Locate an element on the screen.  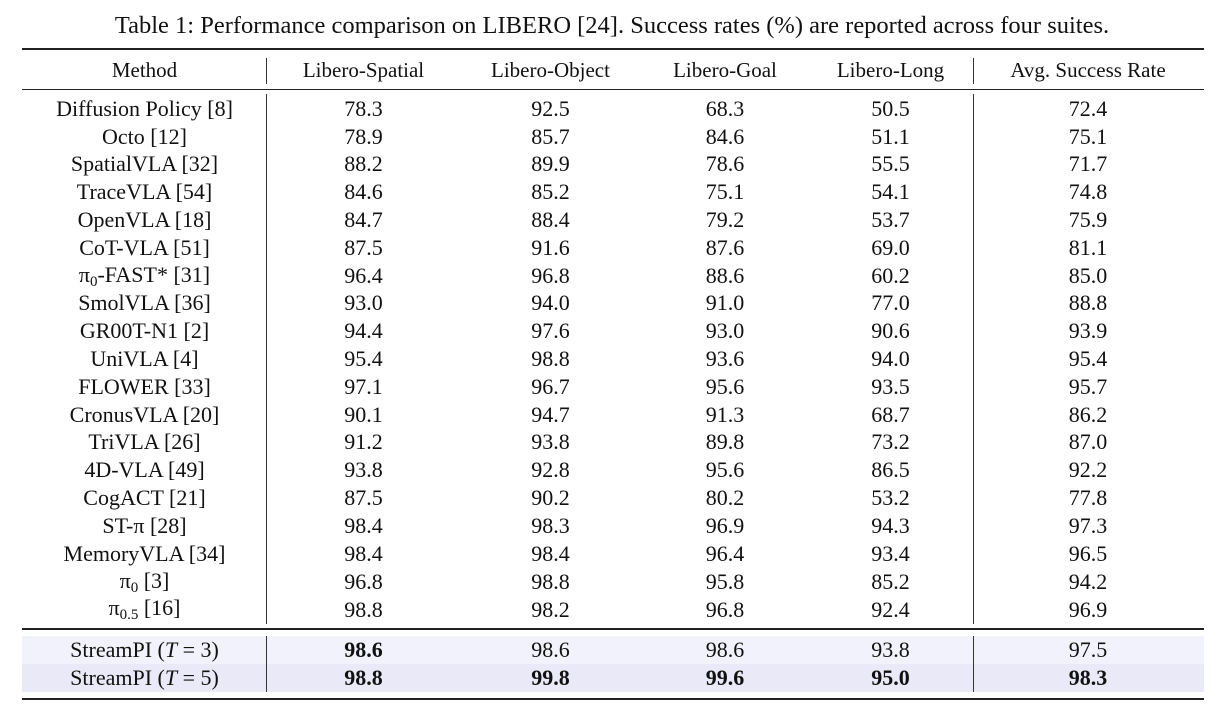
cell-method: MemoryVLA [34] is located at coordinates (144, 553).